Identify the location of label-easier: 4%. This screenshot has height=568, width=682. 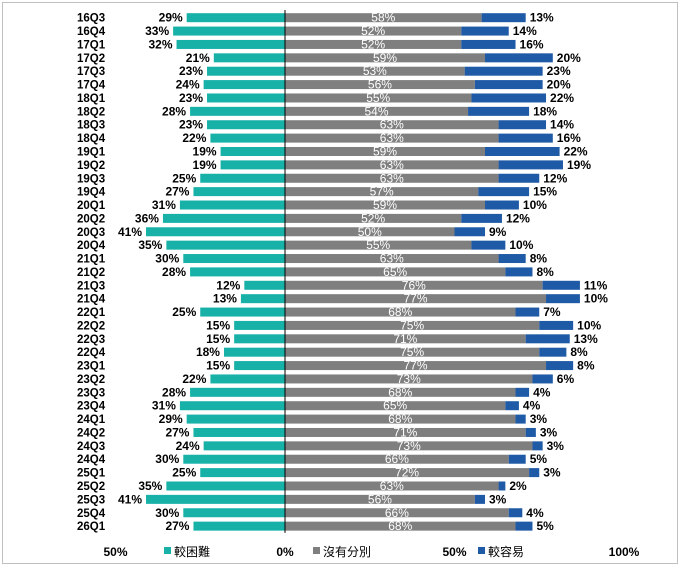
(542, 392).